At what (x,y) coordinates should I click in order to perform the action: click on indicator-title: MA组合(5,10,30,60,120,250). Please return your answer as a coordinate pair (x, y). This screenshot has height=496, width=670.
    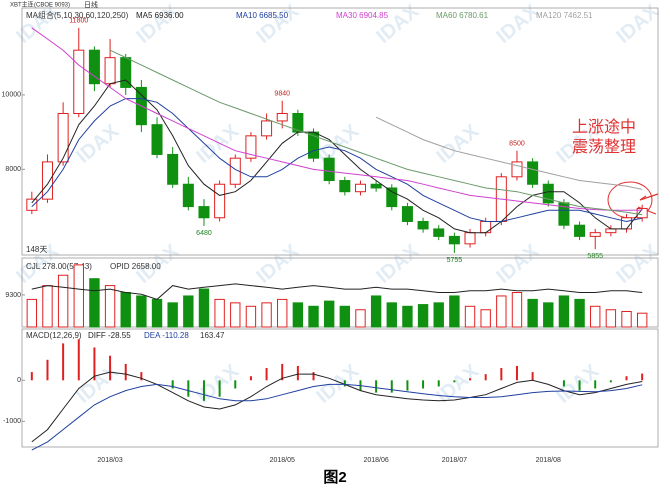
    Looking at the image, I should click on (77, 15).